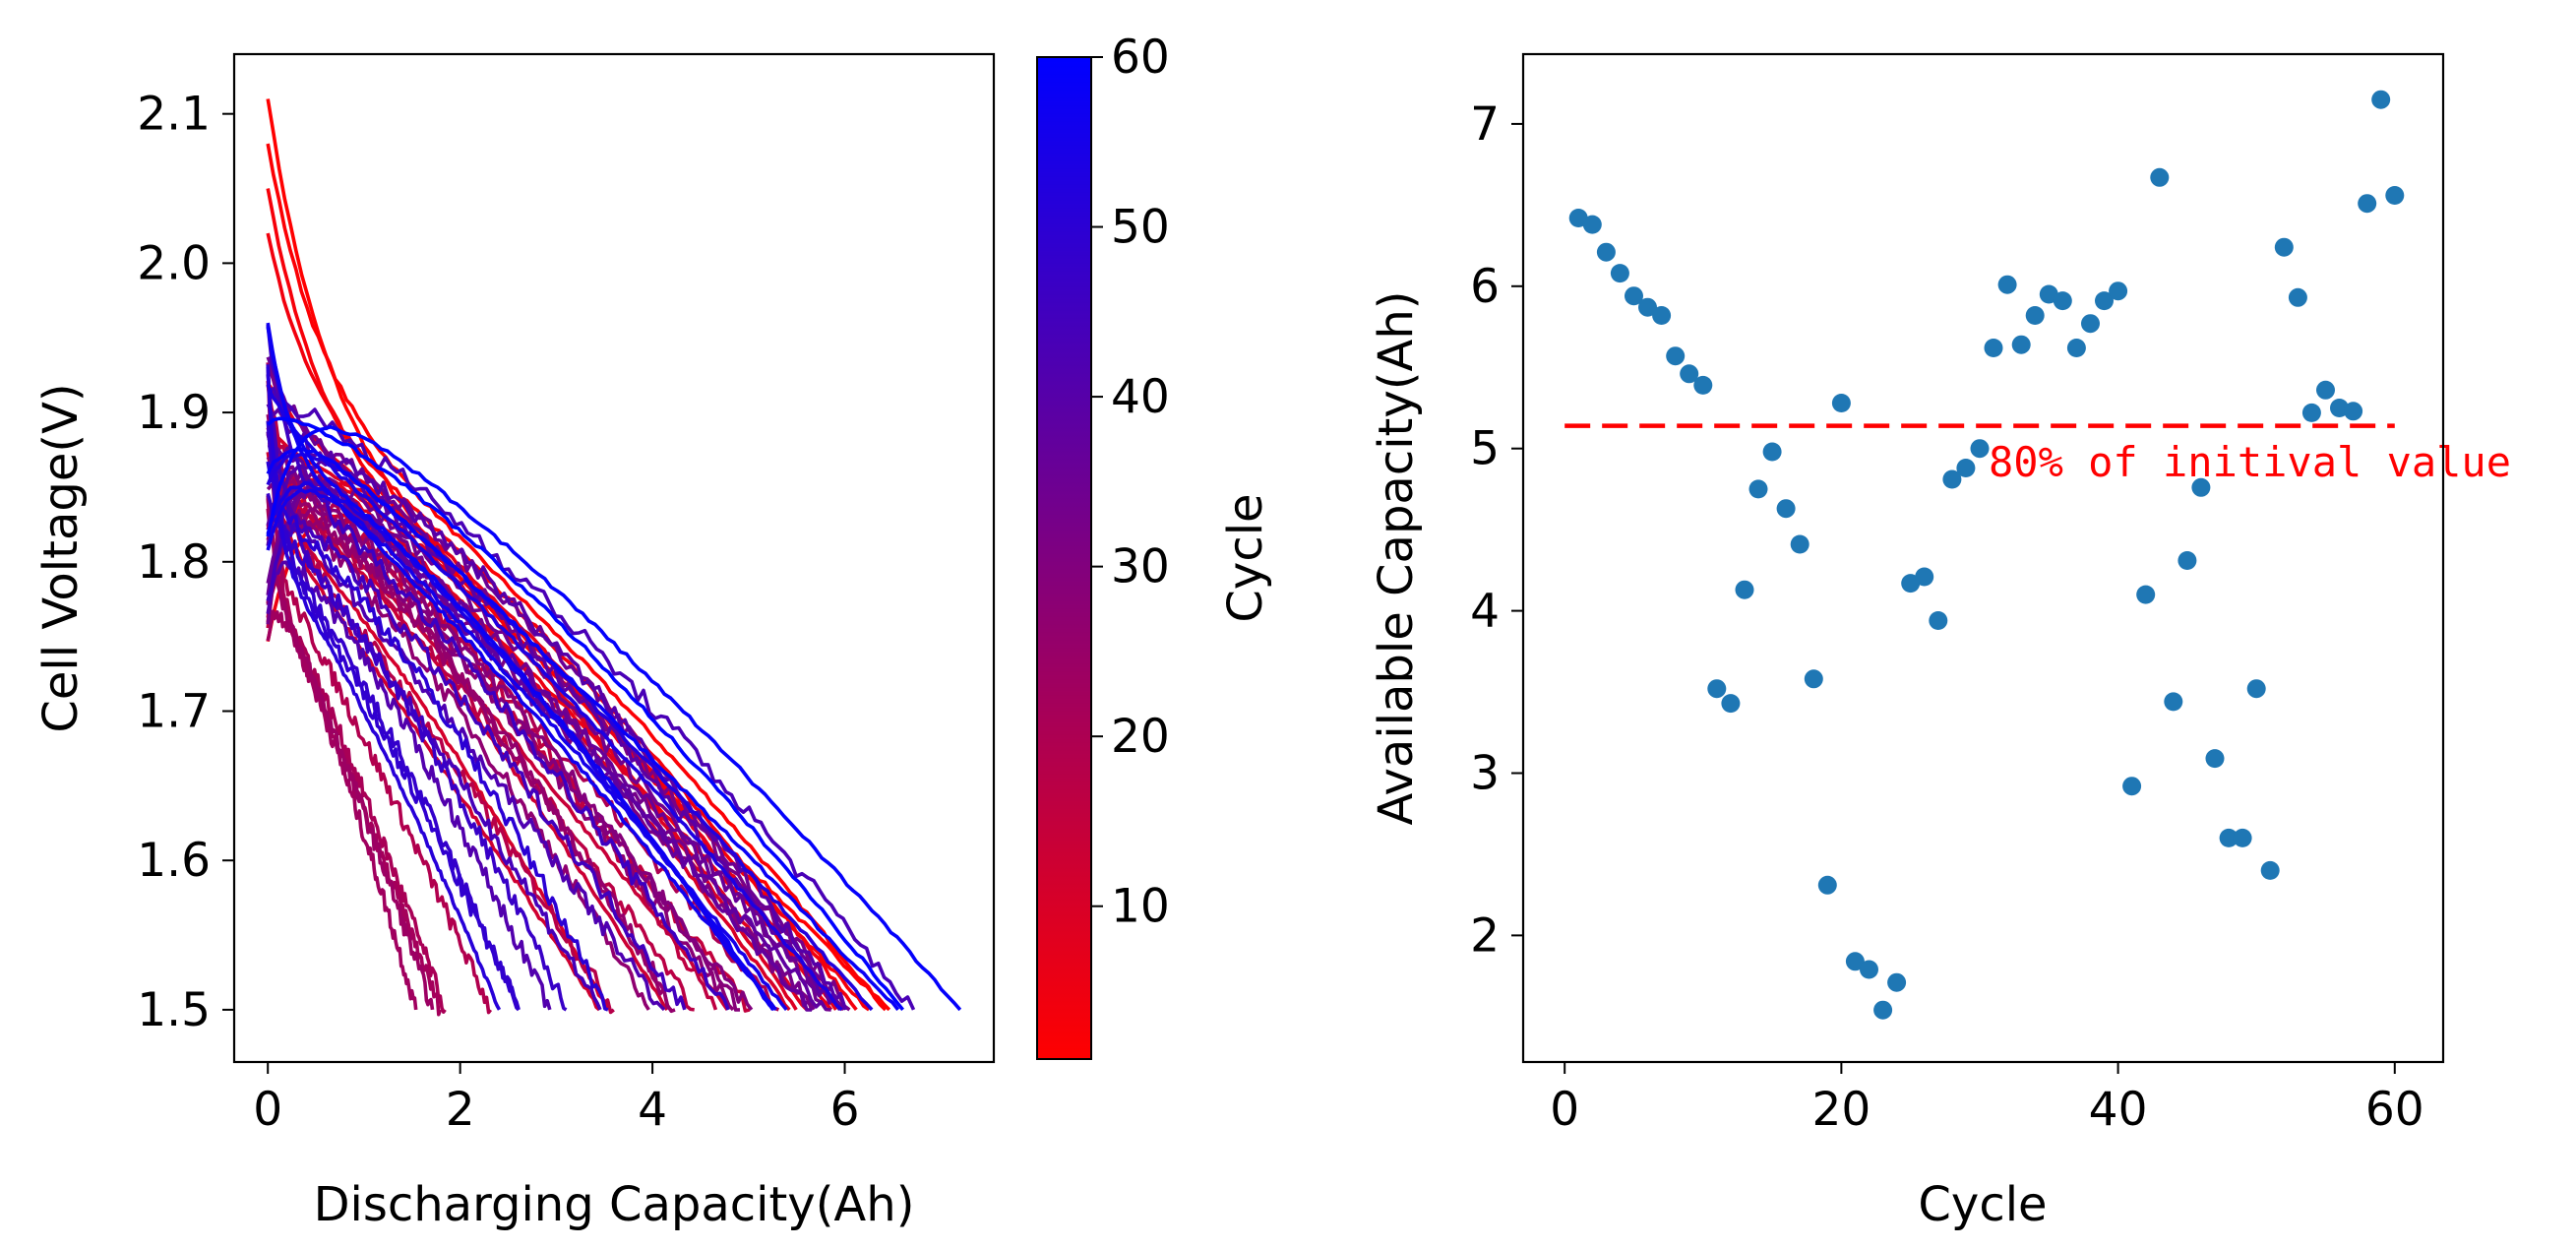  I want to click on colorbar-tick-label: 40, so click(1141, 397).